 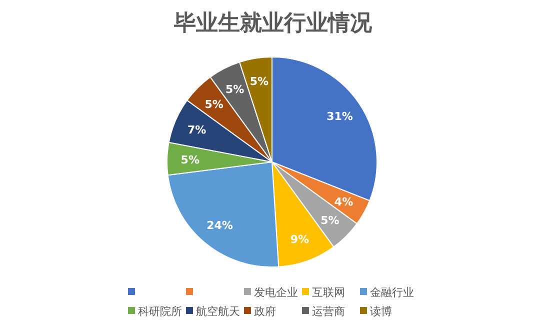 What do you see at coordinates (392, 292) in the screenshot?
I see `legend-label: 金融行业` at bounding box center [392, 292].